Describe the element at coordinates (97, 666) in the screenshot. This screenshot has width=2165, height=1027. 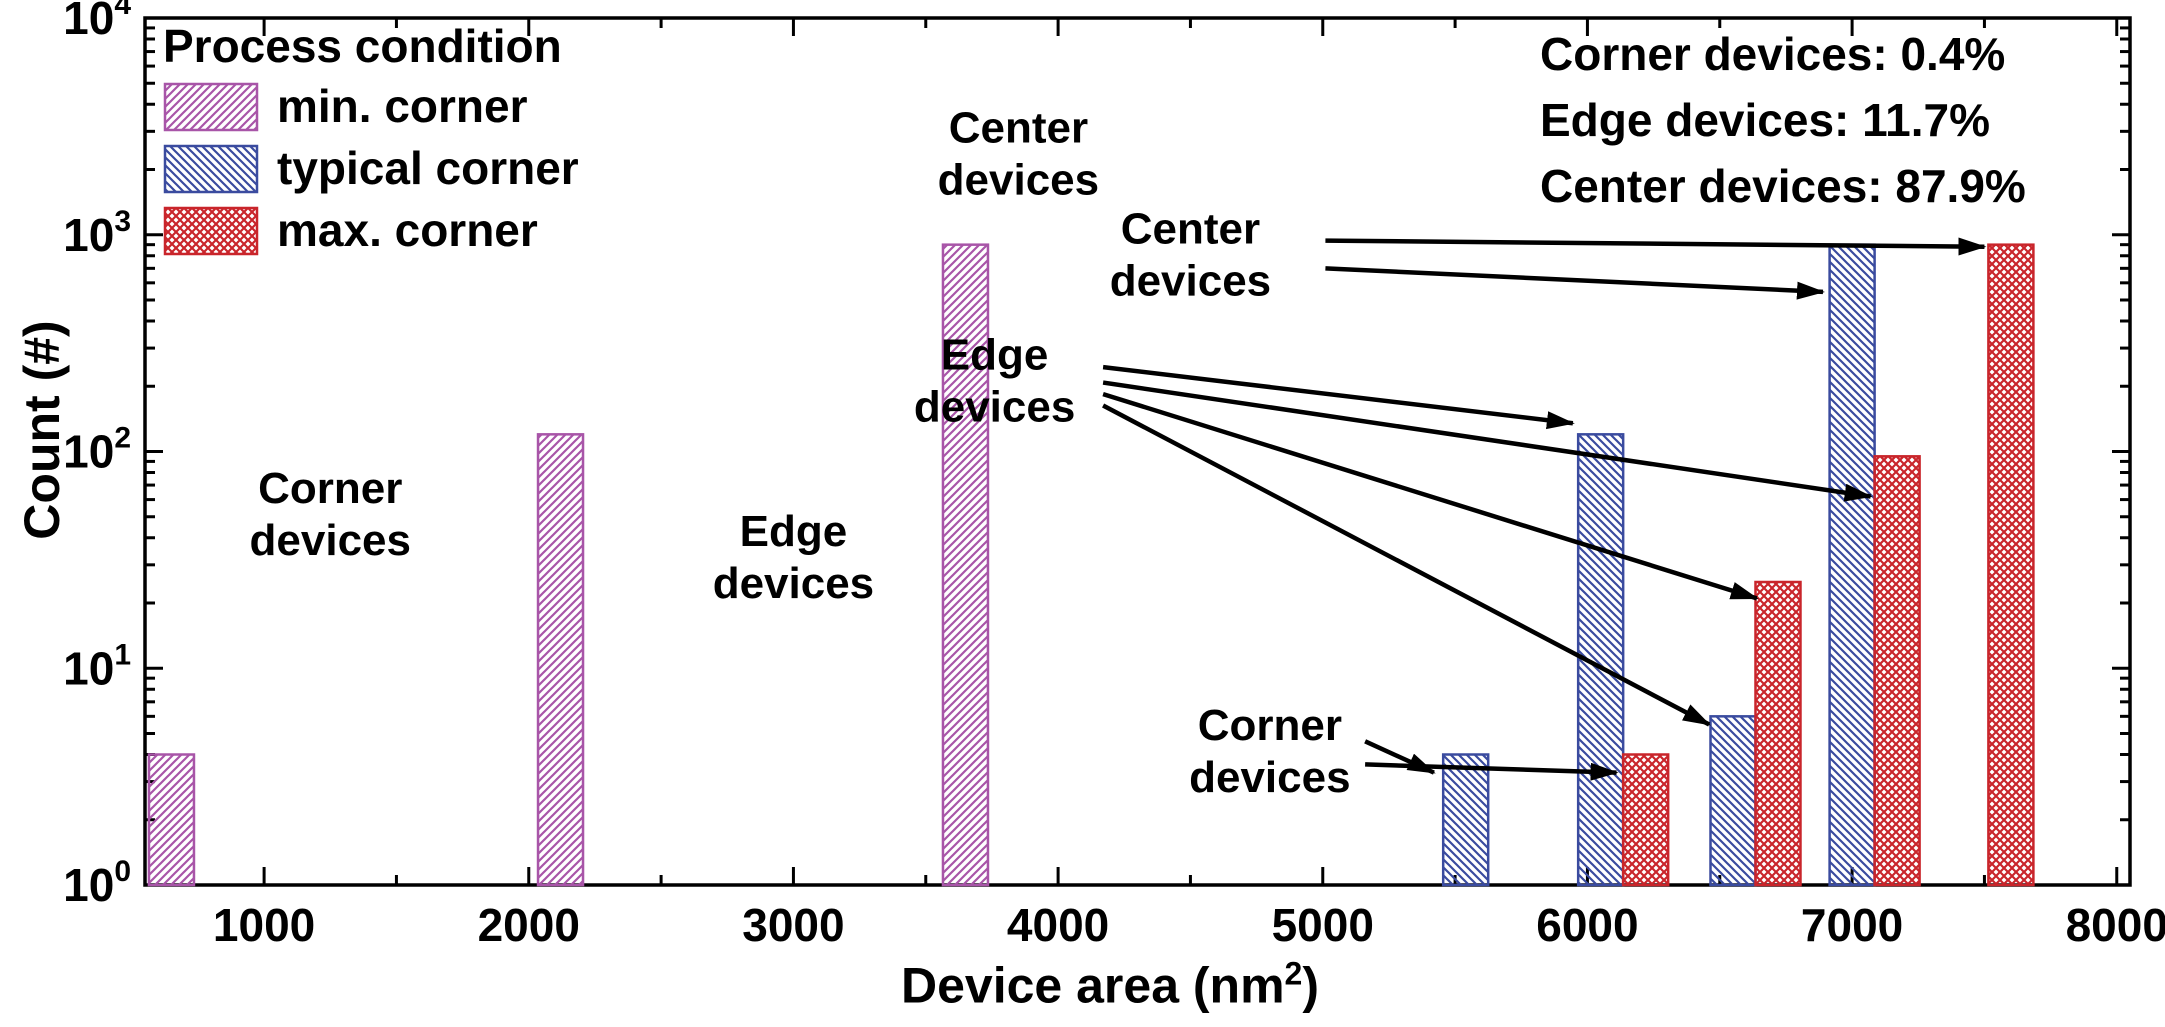
I see `y-tick-label-10e1: 10¹` at that location.